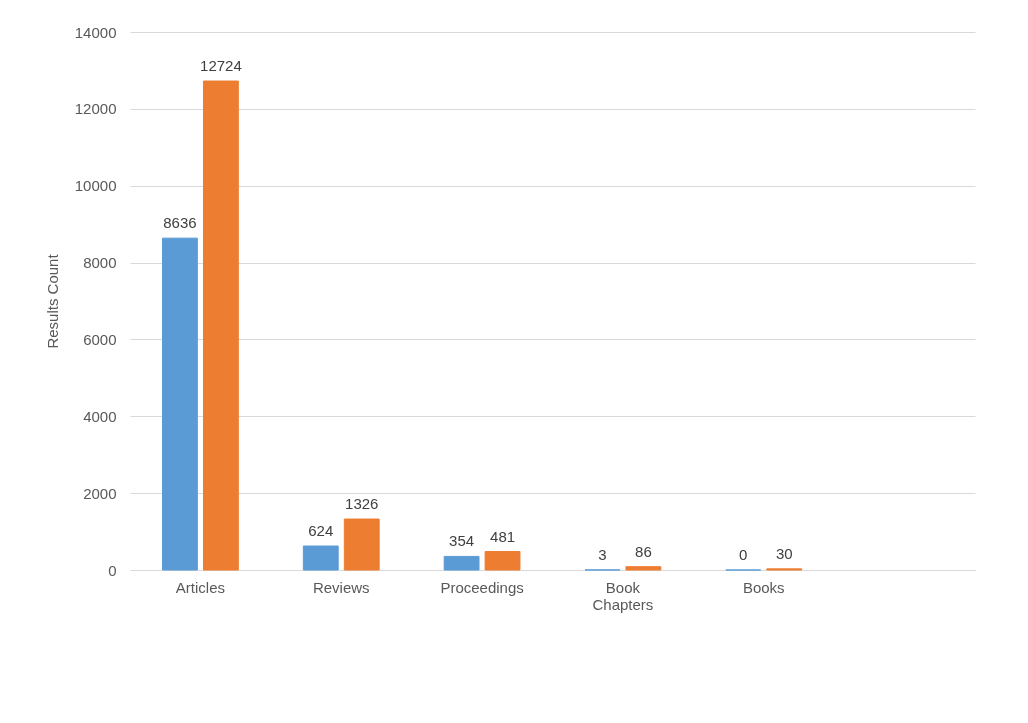 This screenshot has width=1028, height=723. I want to click on data-label: 12724, so click(221, 66).